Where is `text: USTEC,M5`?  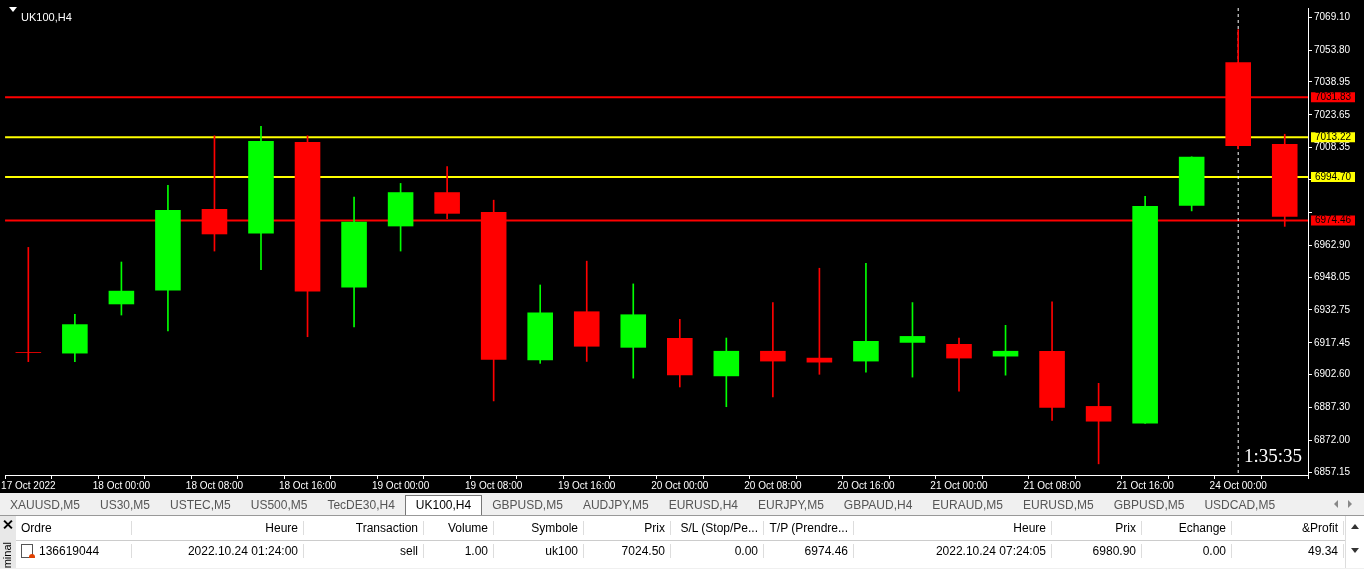
text: USTEC,M5 is located at coordinates (200, 505).